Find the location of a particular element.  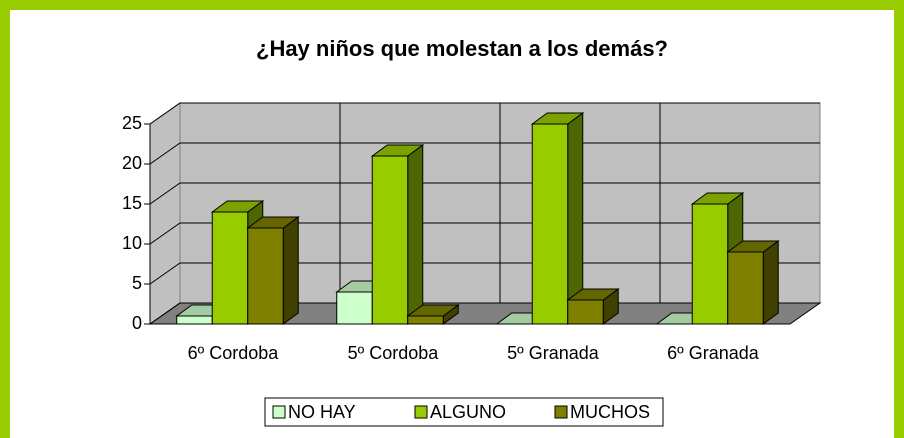

legend-label: MUCHOS is located at coordinates (610, 412).